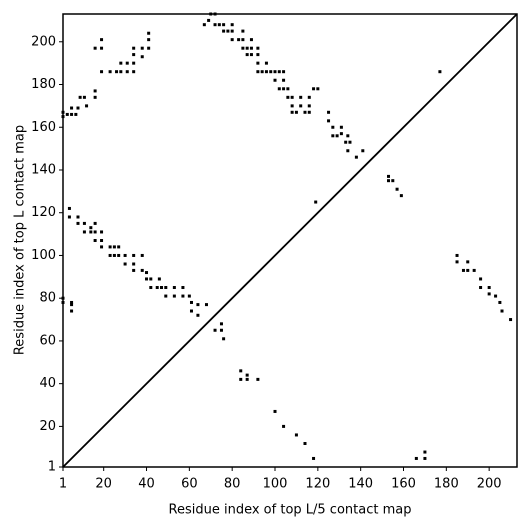  Describe the element at coordinates (317, 484) in the screenshot. I see `x-tick-label: 120` at that location.